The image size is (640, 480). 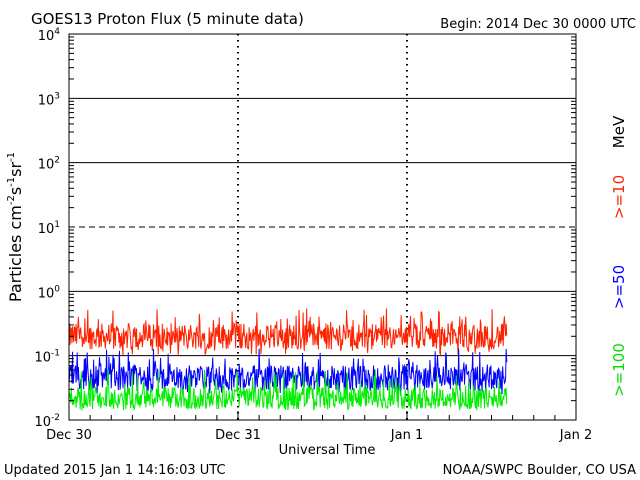 I want to click on series-line-ge10, so click(x=288, y=332).